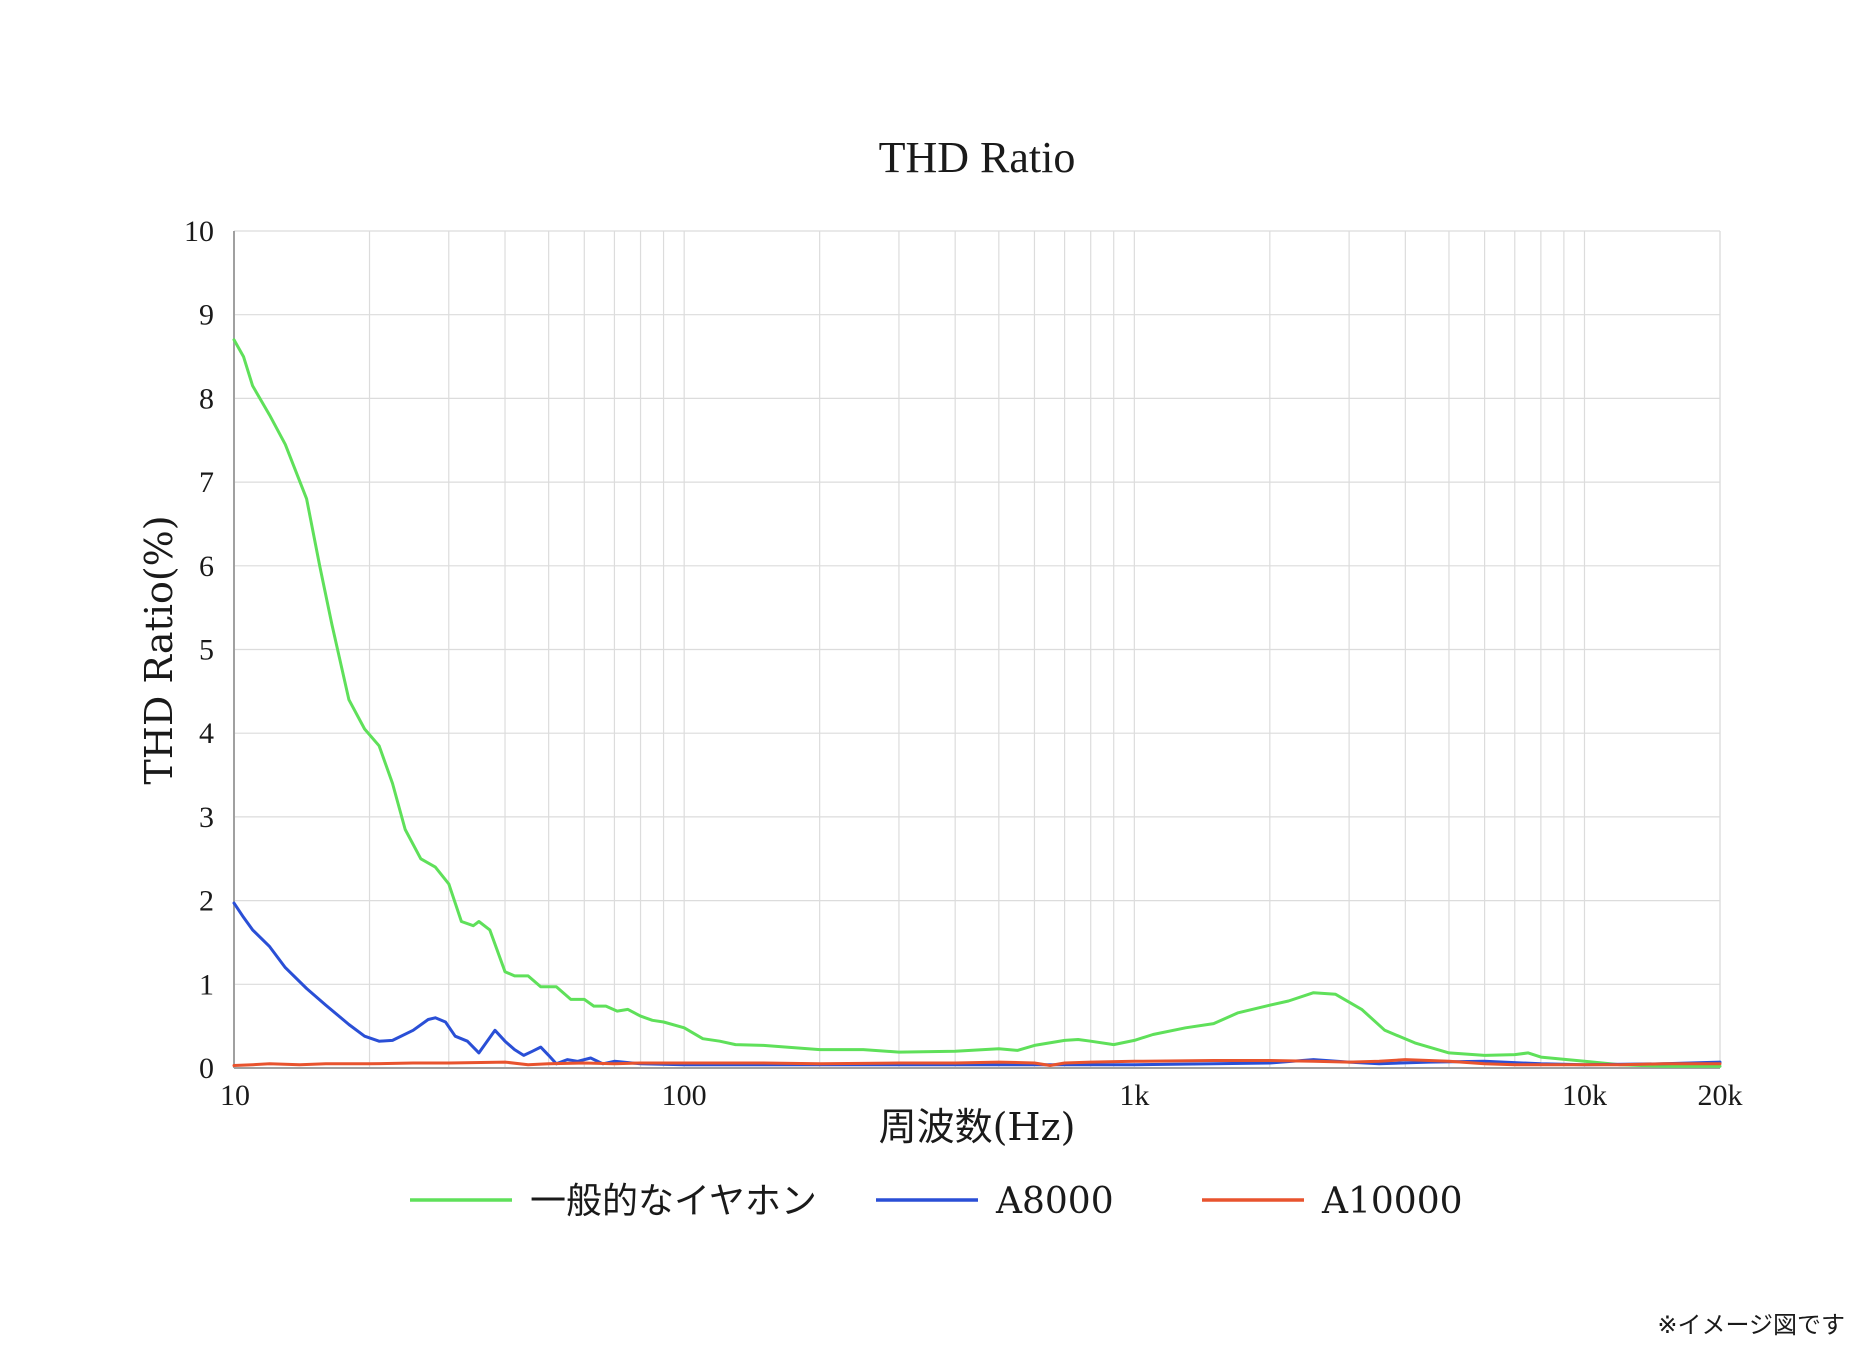 This screenshot has height=1350, width=1862. I want to click on y-tick-label: 0, so click(206, 1068).